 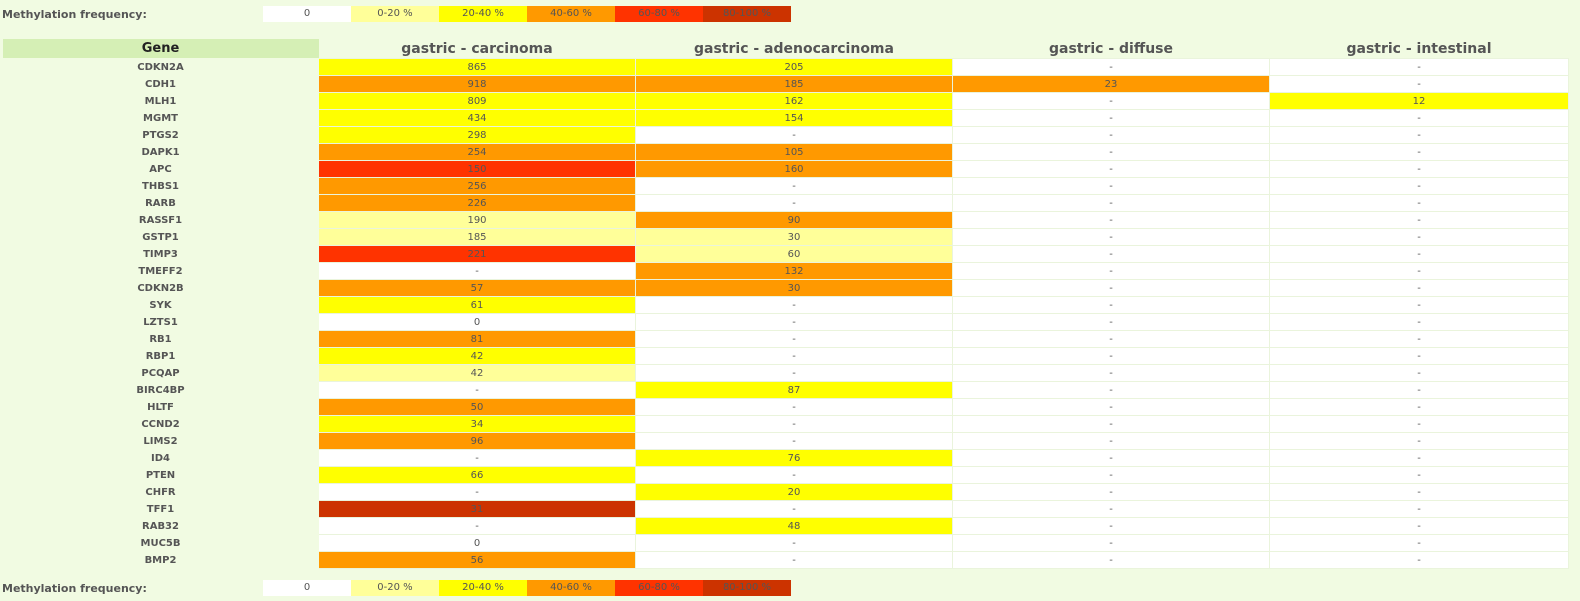 What do you see at coordinates (477, 441) in the screenshot?
I see `frequency-cell: 96` at bounding box center [477, 441].